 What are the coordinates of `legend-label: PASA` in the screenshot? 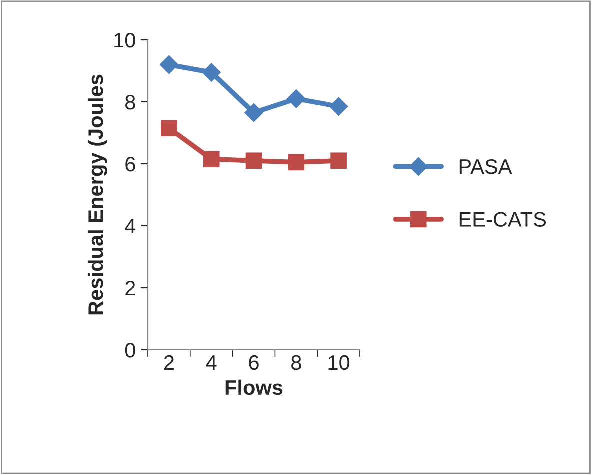 It's located at (486, 166).